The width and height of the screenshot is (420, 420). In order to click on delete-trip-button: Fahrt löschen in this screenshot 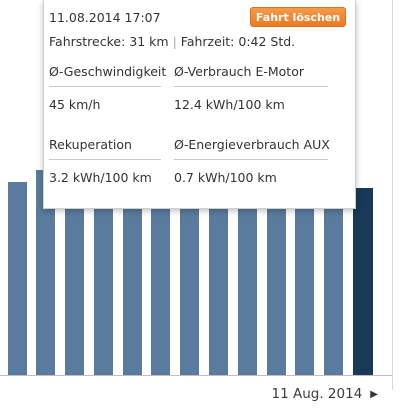, I will do `click(298, 17)`.